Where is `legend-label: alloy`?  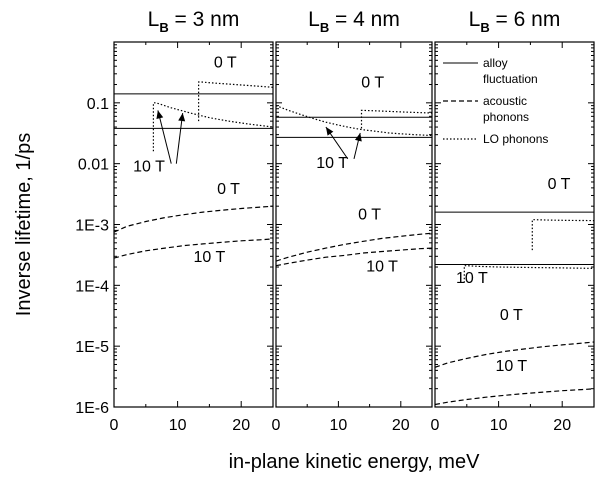
legend-label: alloy is located at coordinates (495, 63).